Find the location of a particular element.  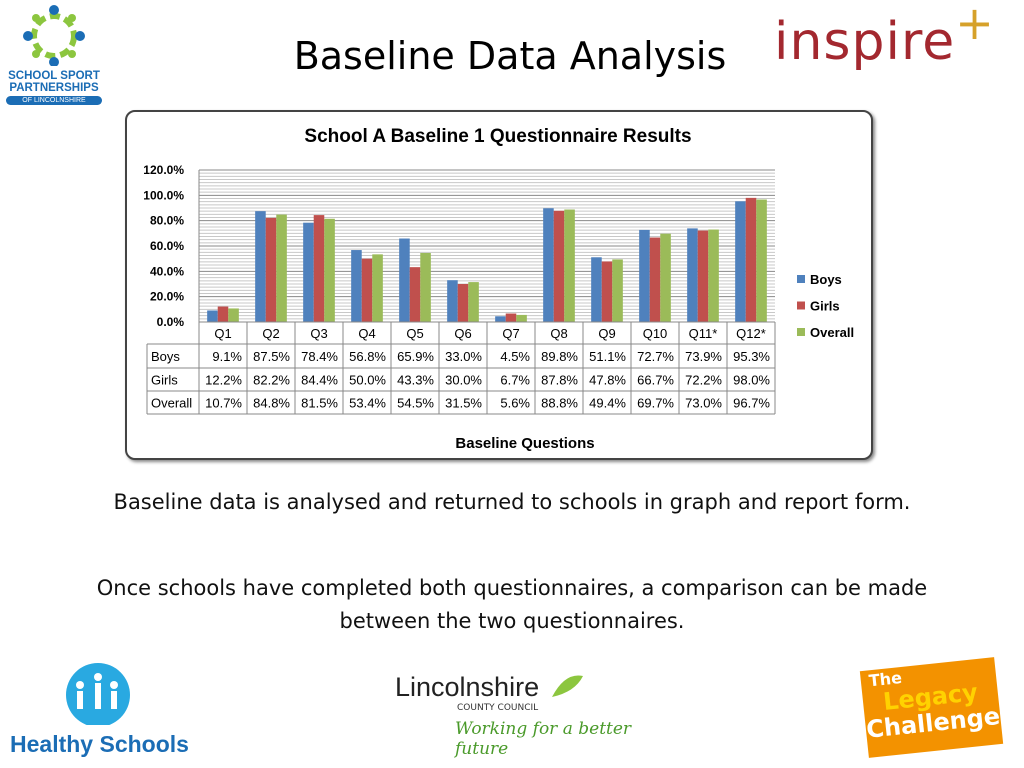

data-label: 56.8% is located at coordinates (367, 356).